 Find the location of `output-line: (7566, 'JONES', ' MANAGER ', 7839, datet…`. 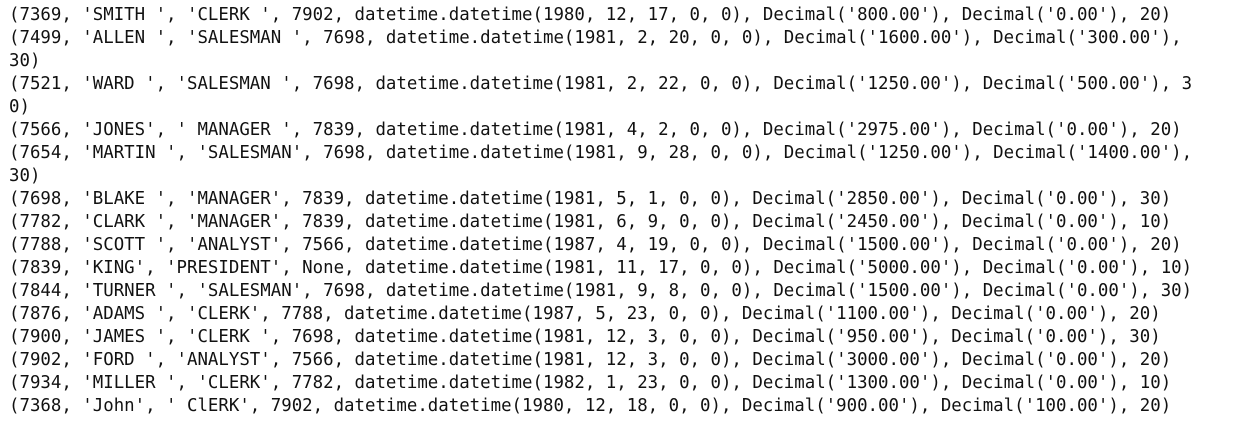

output-line: (7566, 'JONES', ' MANAGER ', 7839, datet… is located at coordinates (595, 130).